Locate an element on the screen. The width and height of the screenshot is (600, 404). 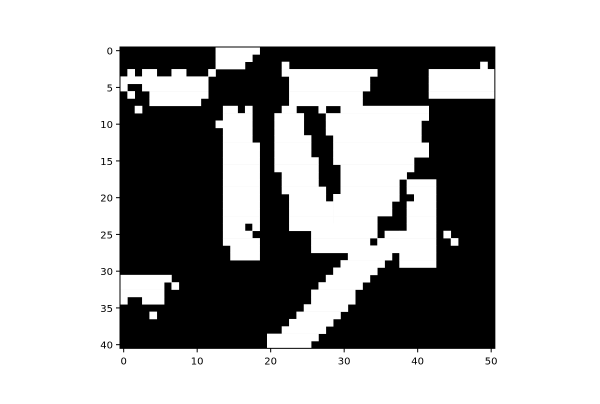
x-tick-label: 50 is located at coordinates (491, 361).